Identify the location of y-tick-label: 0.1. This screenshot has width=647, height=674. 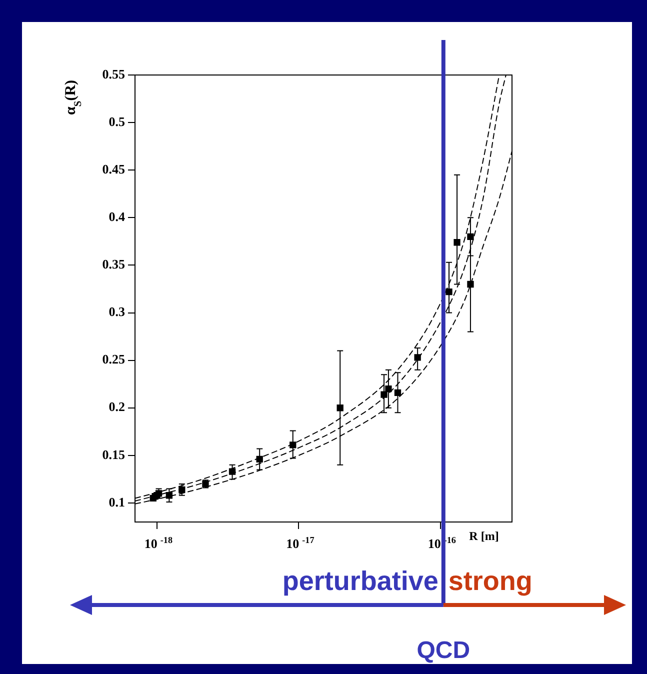
(116, 502).